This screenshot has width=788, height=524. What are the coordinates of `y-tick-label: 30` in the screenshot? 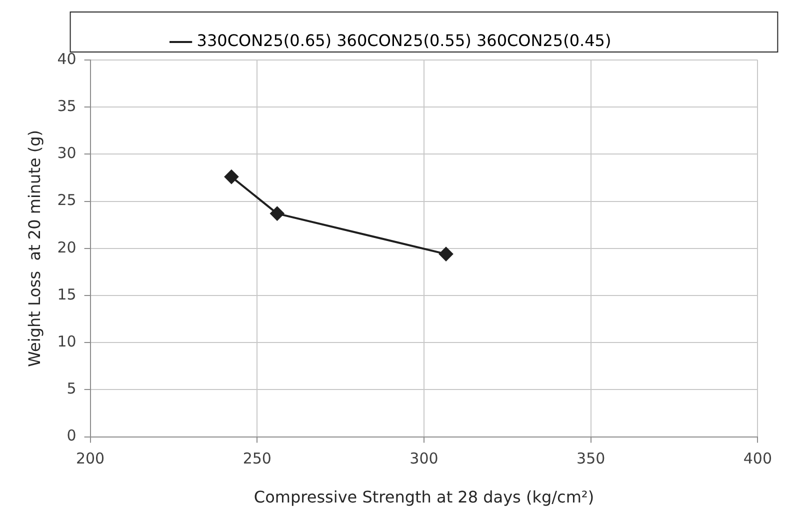 It's located at (66, 153).